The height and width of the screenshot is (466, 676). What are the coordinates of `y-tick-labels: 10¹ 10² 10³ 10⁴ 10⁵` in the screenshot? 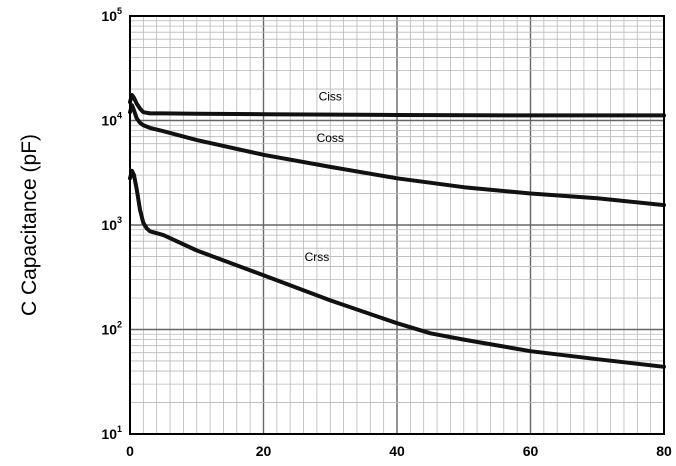 It's located at (111, 224).